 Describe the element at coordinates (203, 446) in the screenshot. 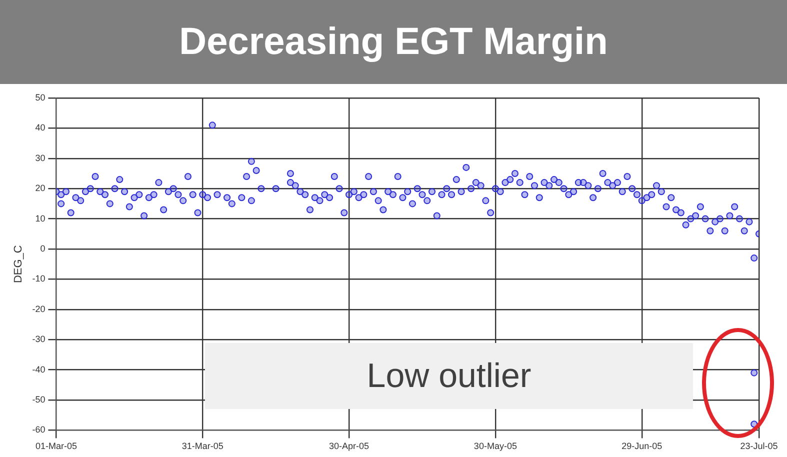

I see `x-tick-label: 31-Mar-05` at that location.